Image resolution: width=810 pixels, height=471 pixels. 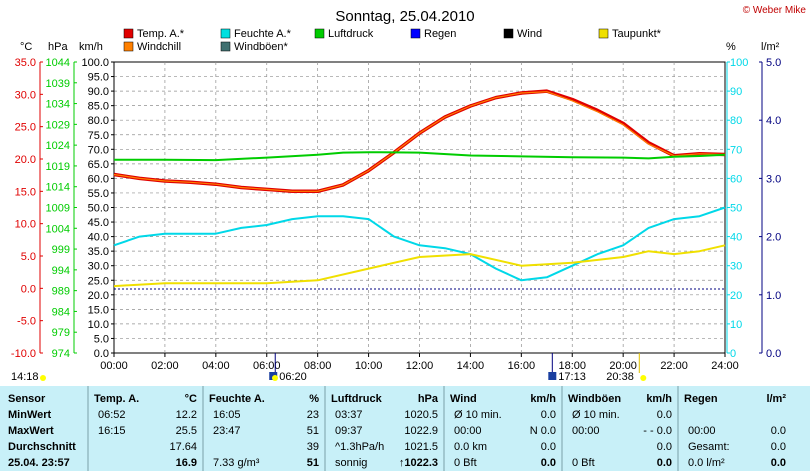 What do you see at coordinates (31, 431) in the screenshot?
I see `table-row-label: MaxWert` at bounding box center [31, 431].